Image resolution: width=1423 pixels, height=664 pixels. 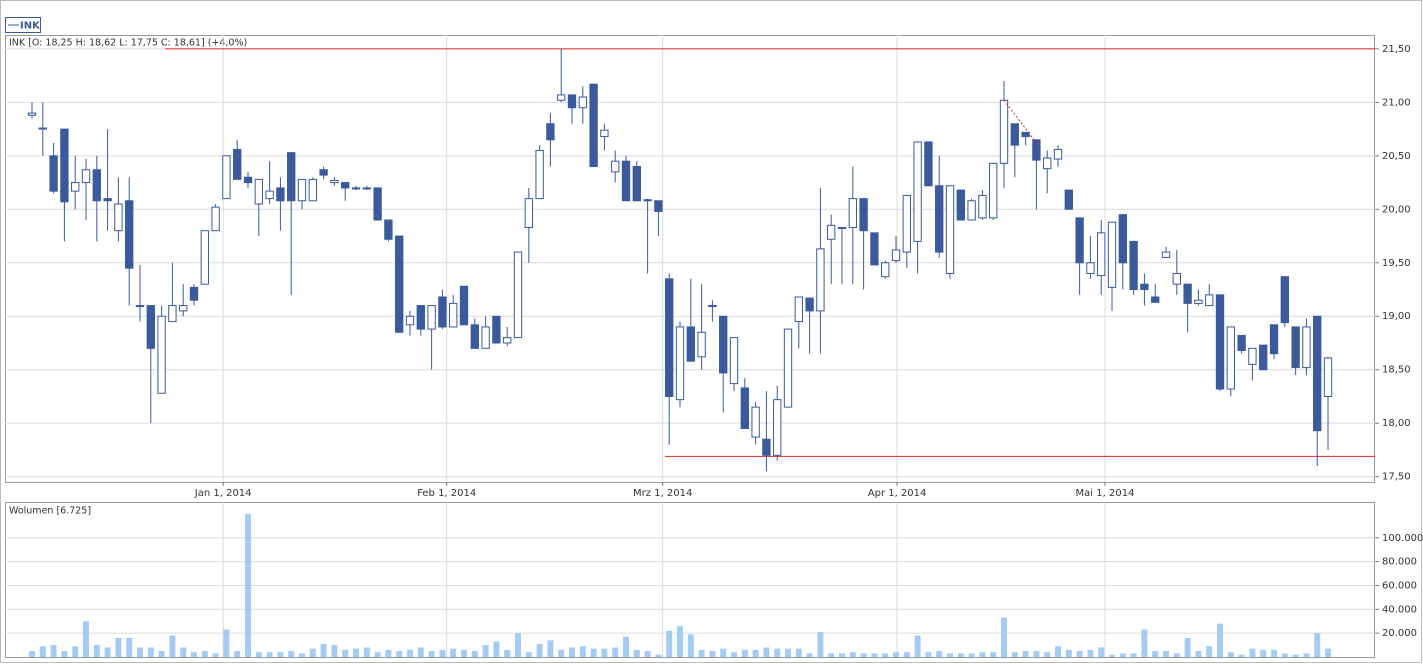 What do you see at coordinates (1399, 585) in the screenshot?
I see `y-tick-label: 60.000` at bounding box center [1399, 585].